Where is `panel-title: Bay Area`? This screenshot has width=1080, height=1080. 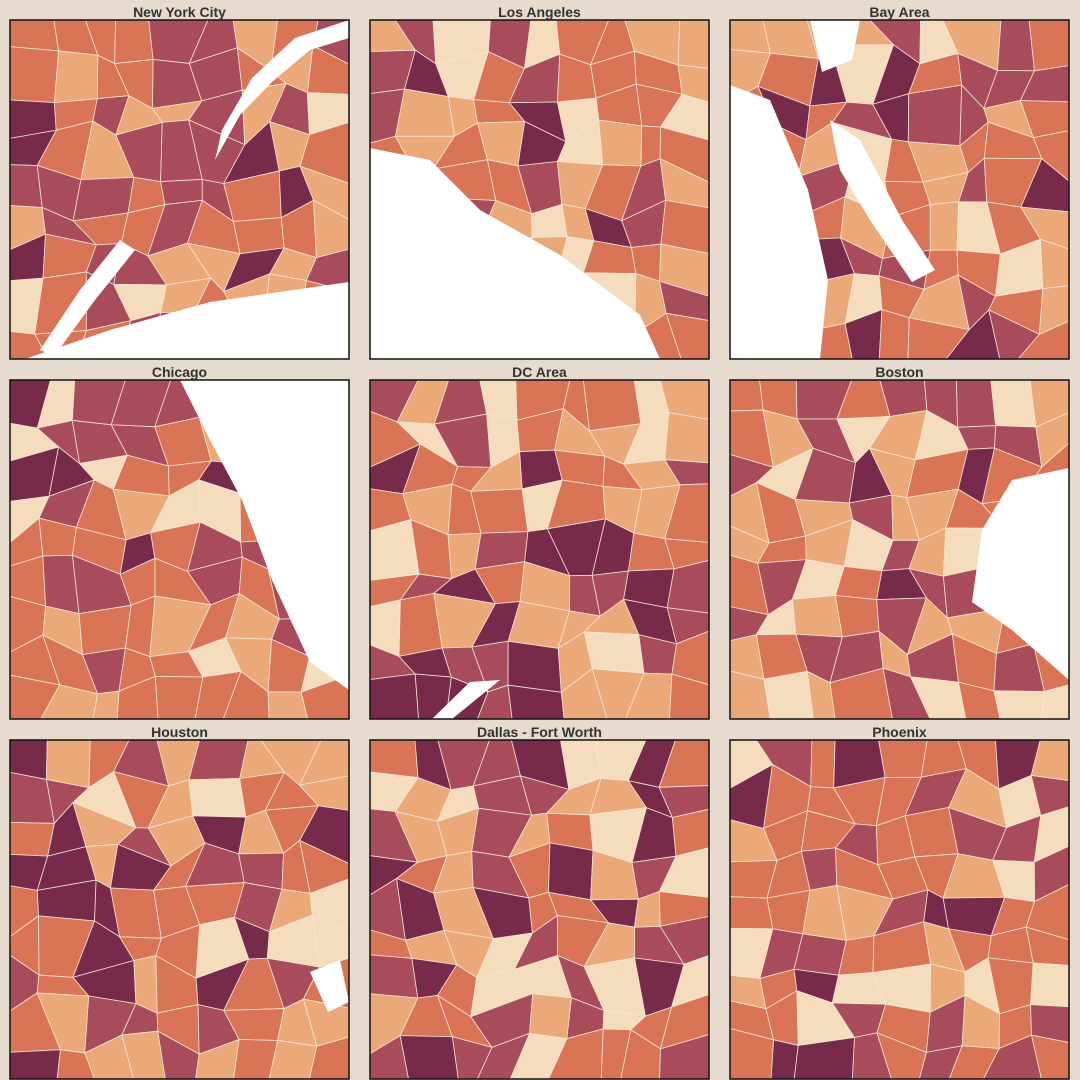
panel-title: Bay Area is located at coordinates (899, 12).